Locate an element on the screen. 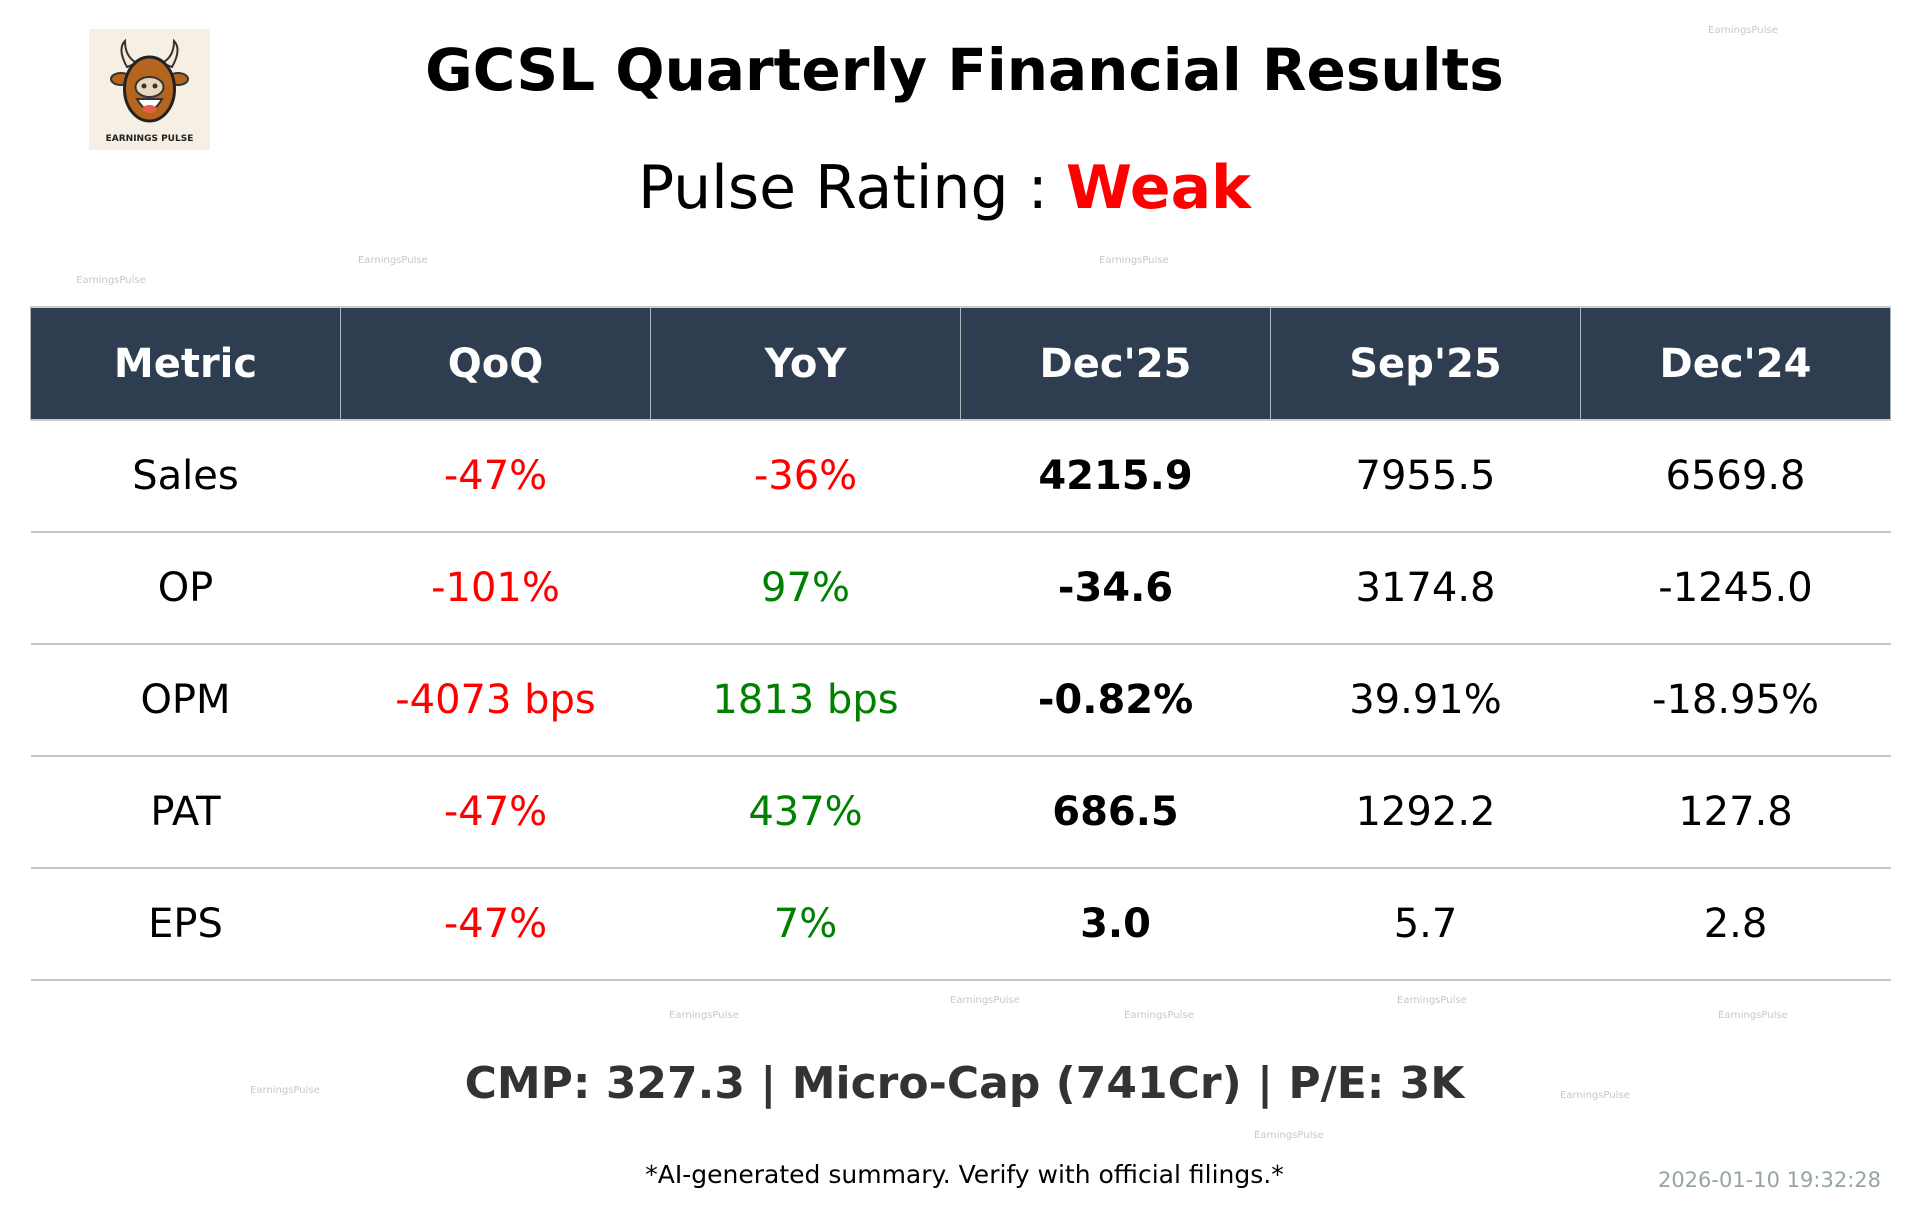 This screenshot has width=1919, height=1222. cell-dec25: 686.5 is located at coordinates (1115, 812).